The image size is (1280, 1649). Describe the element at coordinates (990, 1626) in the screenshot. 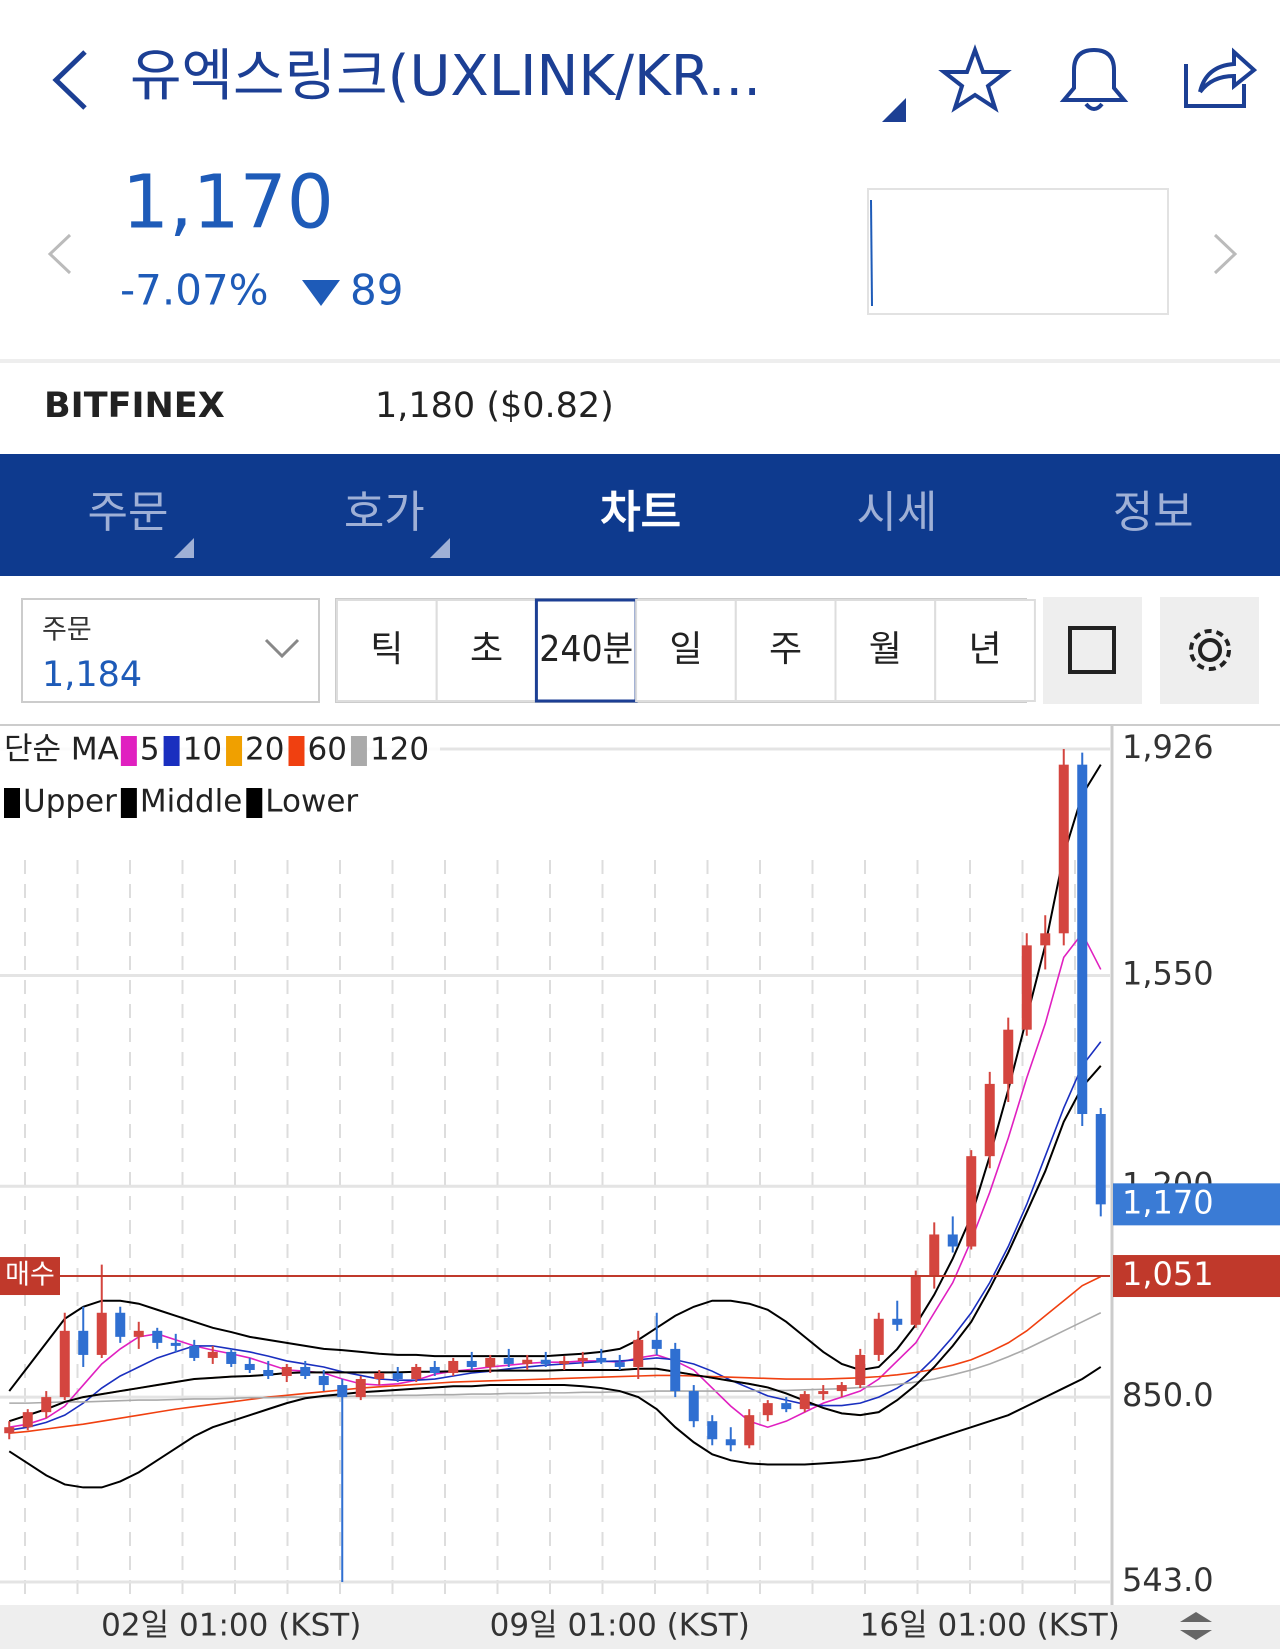

I see `x-tick-label: 16일 01:00 (KST)` at that location.